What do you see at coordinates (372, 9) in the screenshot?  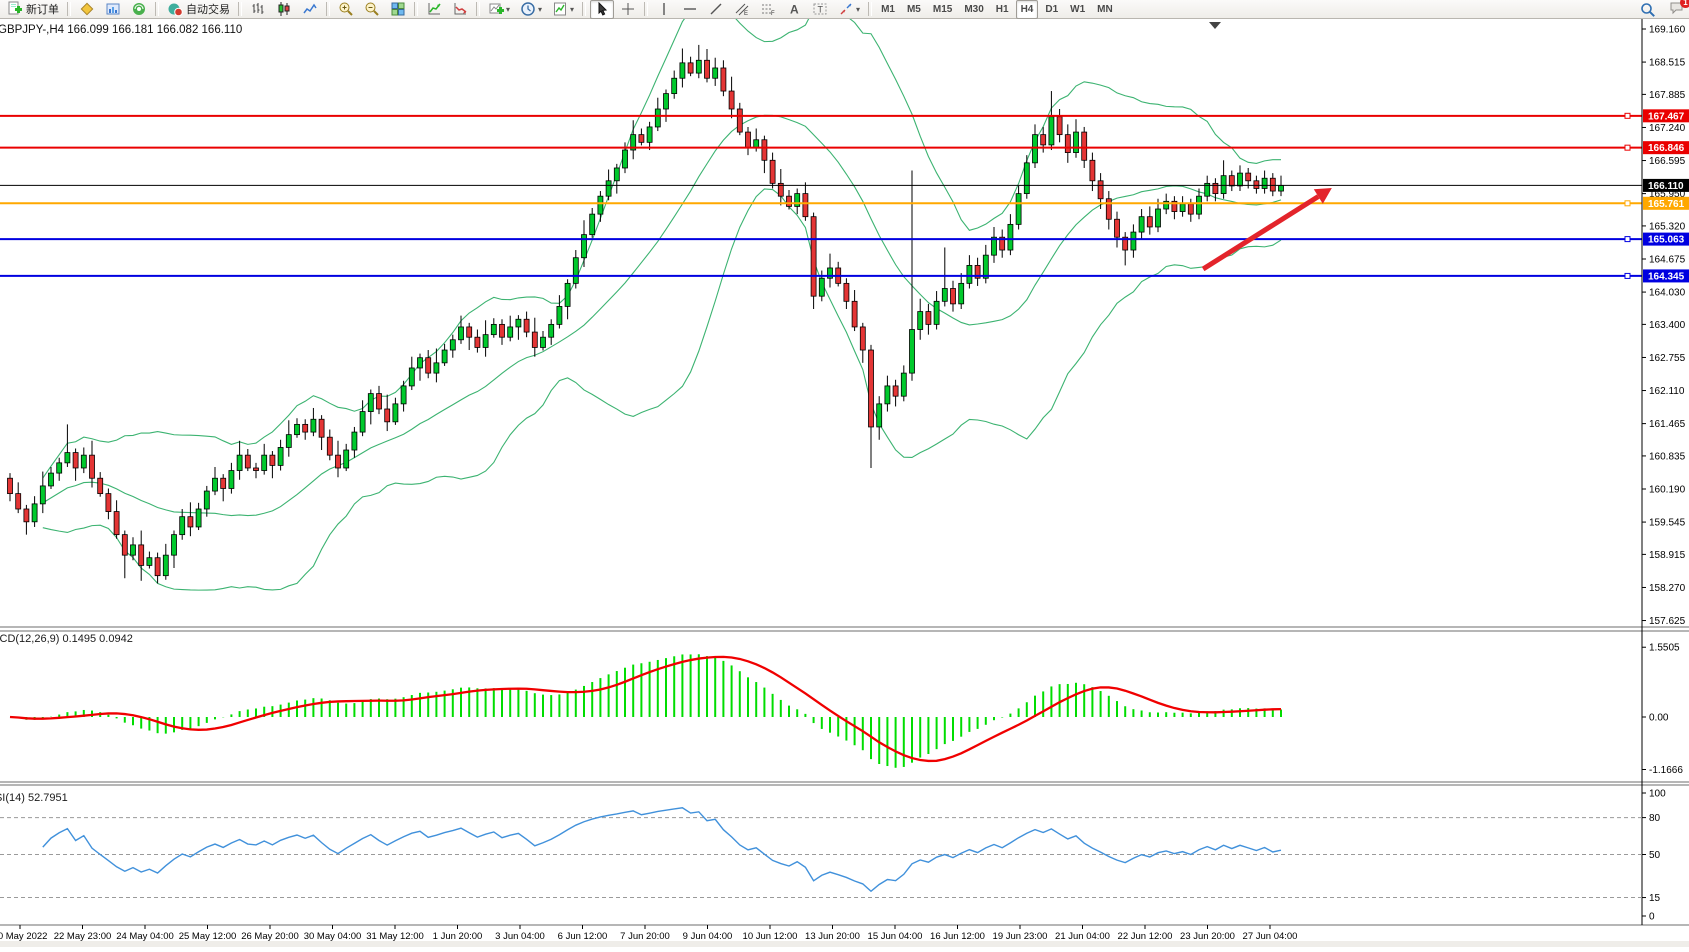 I see `zoom-out-button` at bounding box center [372, 9].